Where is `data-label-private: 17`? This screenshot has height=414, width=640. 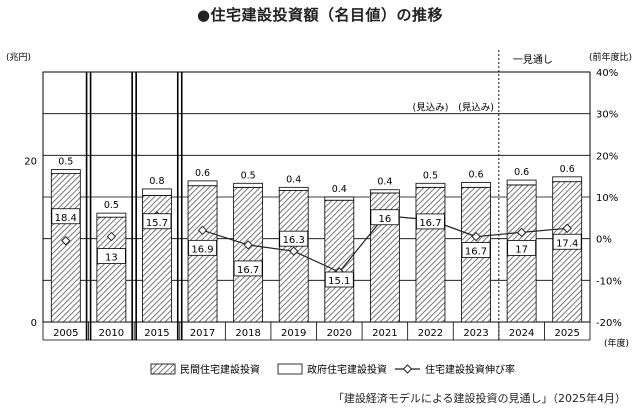 data-label-private: 17 is located at coordinates (521, 249).